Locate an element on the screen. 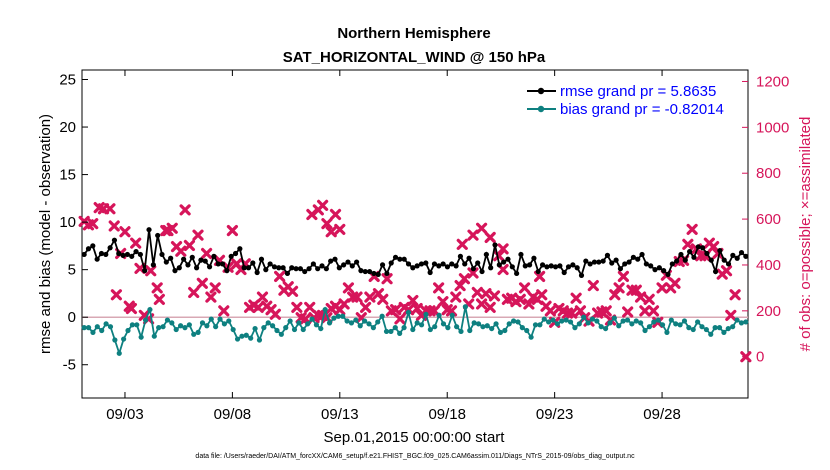 The height and width of the screenshot is (470, 830). chart-subtitle: SAT_HORIZONTAL_WIND @ 150 hPa is located at coordinates (414, 57).